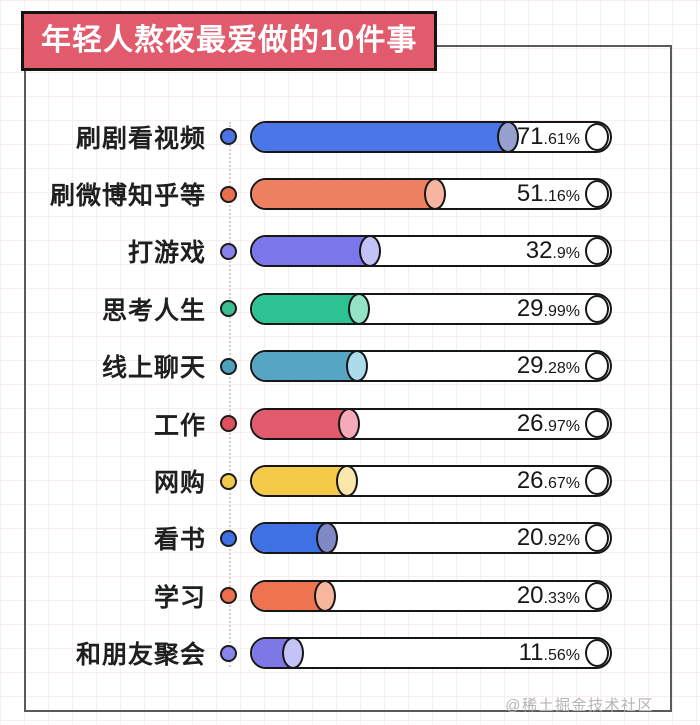  I want to click on value-frac: .33%, so click(561, 598).